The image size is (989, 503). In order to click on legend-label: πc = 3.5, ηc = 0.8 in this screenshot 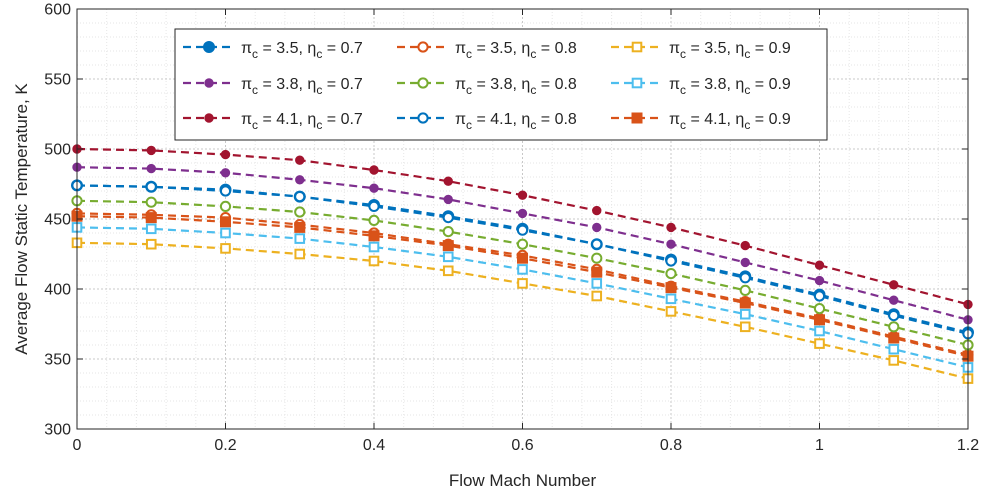, I will do `click(516, 50)`.